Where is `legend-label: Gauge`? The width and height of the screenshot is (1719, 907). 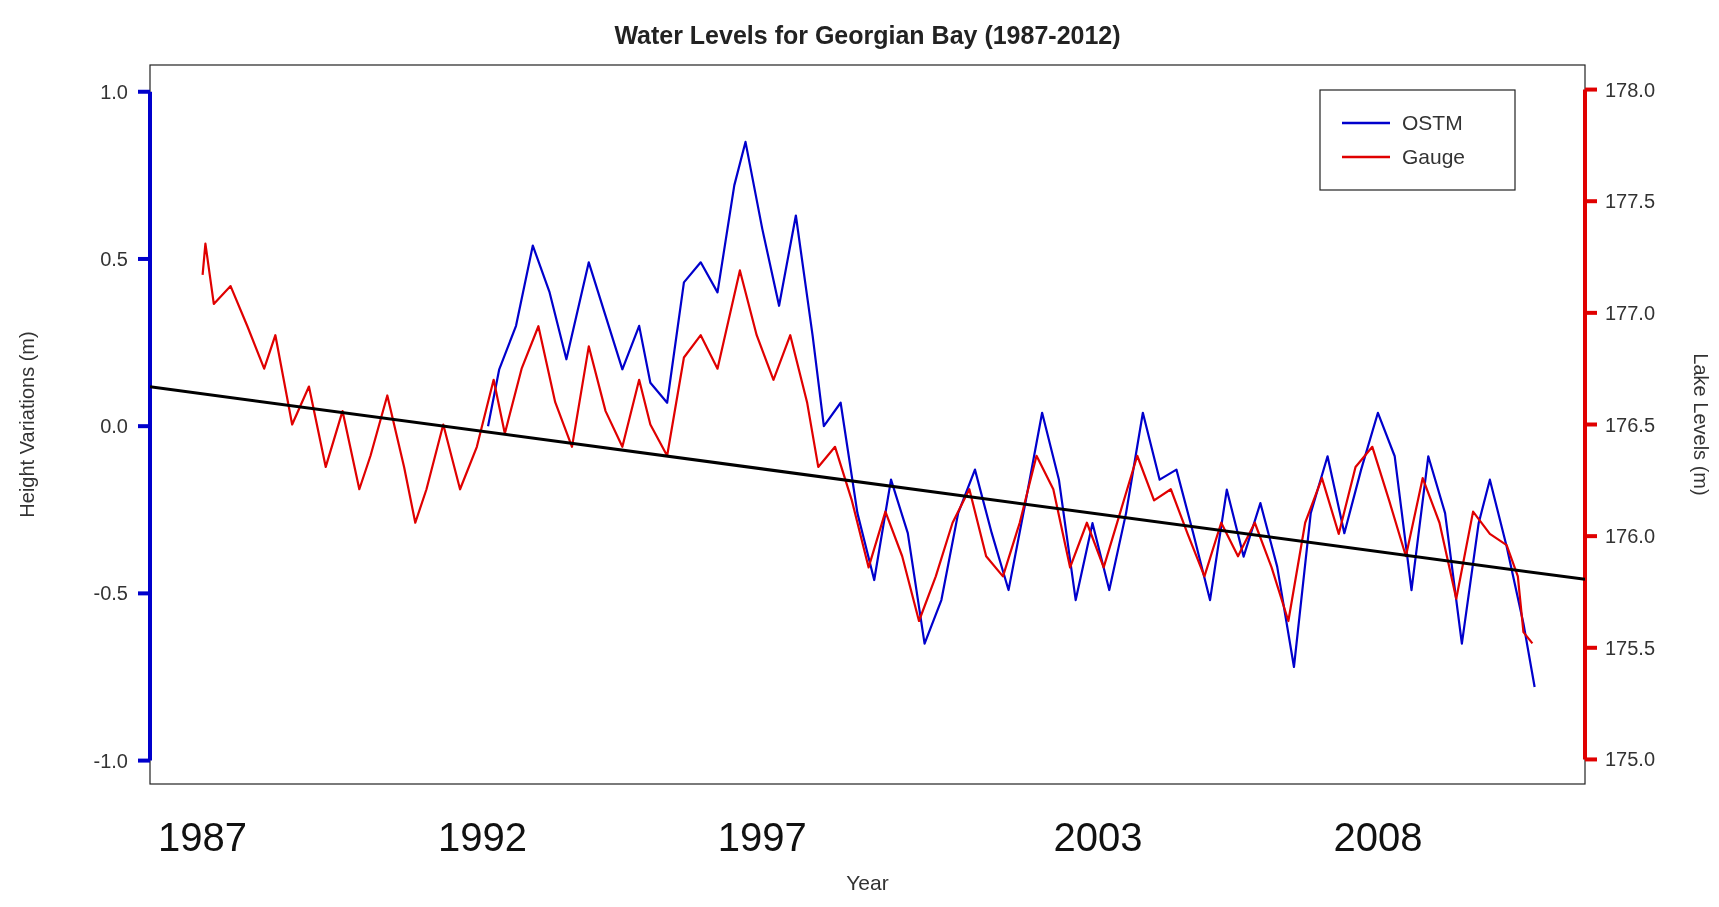 legend-label: Gauge is located at coordinates (1434, 156).